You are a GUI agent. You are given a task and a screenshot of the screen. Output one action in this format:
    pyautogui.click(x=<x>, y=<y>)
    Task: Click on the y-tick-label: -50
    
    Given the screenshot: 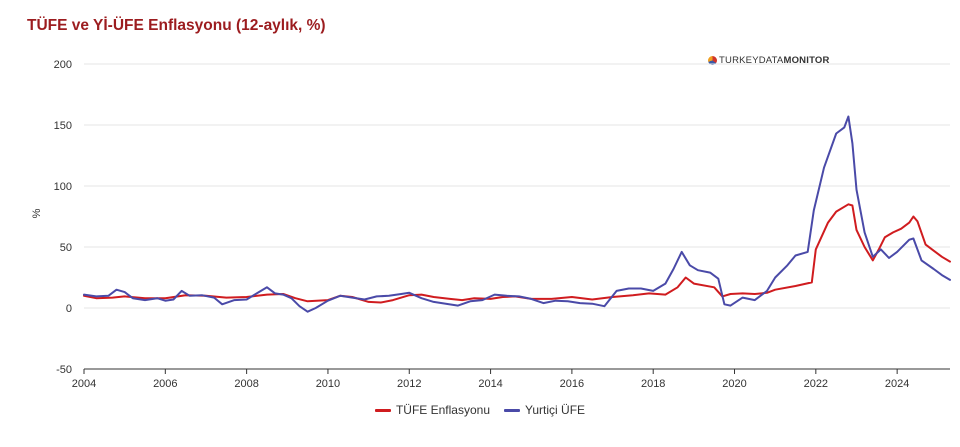 What is the action you would take?
    pyautogui.click(x=64, y=370)
    